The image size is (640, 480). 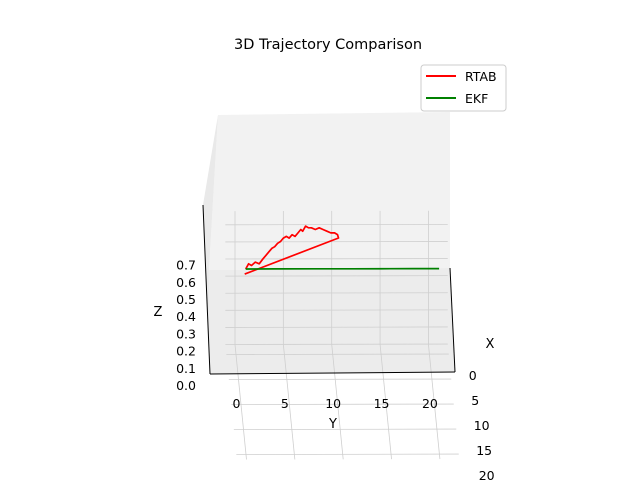 I want to click on x-tick-label-3: 15, so click(x=484, y=450).